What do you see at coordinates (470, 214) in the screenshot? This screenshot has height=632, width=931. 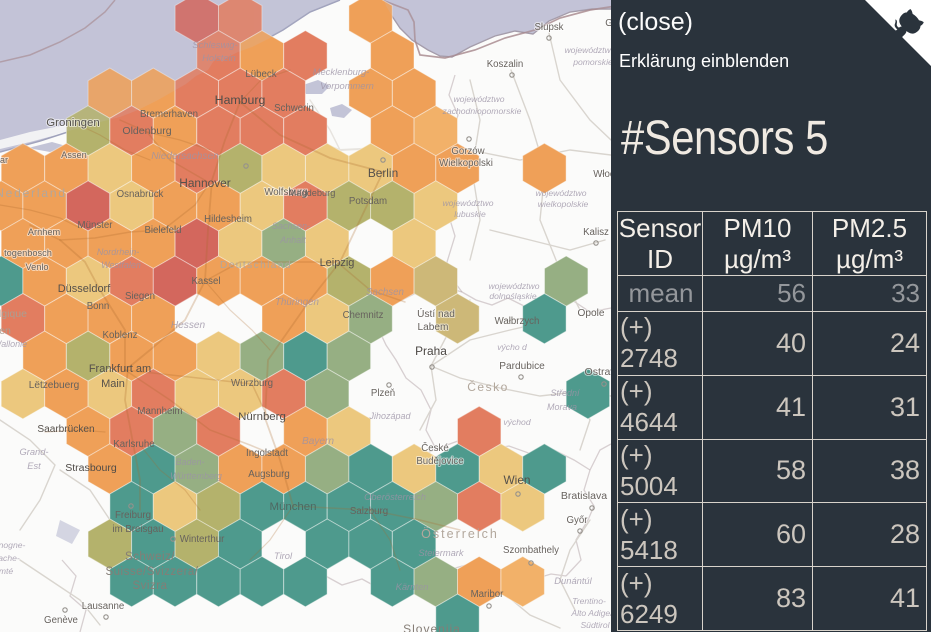 I see `svg-text: lubuskie` at bounding box center [470, 214].